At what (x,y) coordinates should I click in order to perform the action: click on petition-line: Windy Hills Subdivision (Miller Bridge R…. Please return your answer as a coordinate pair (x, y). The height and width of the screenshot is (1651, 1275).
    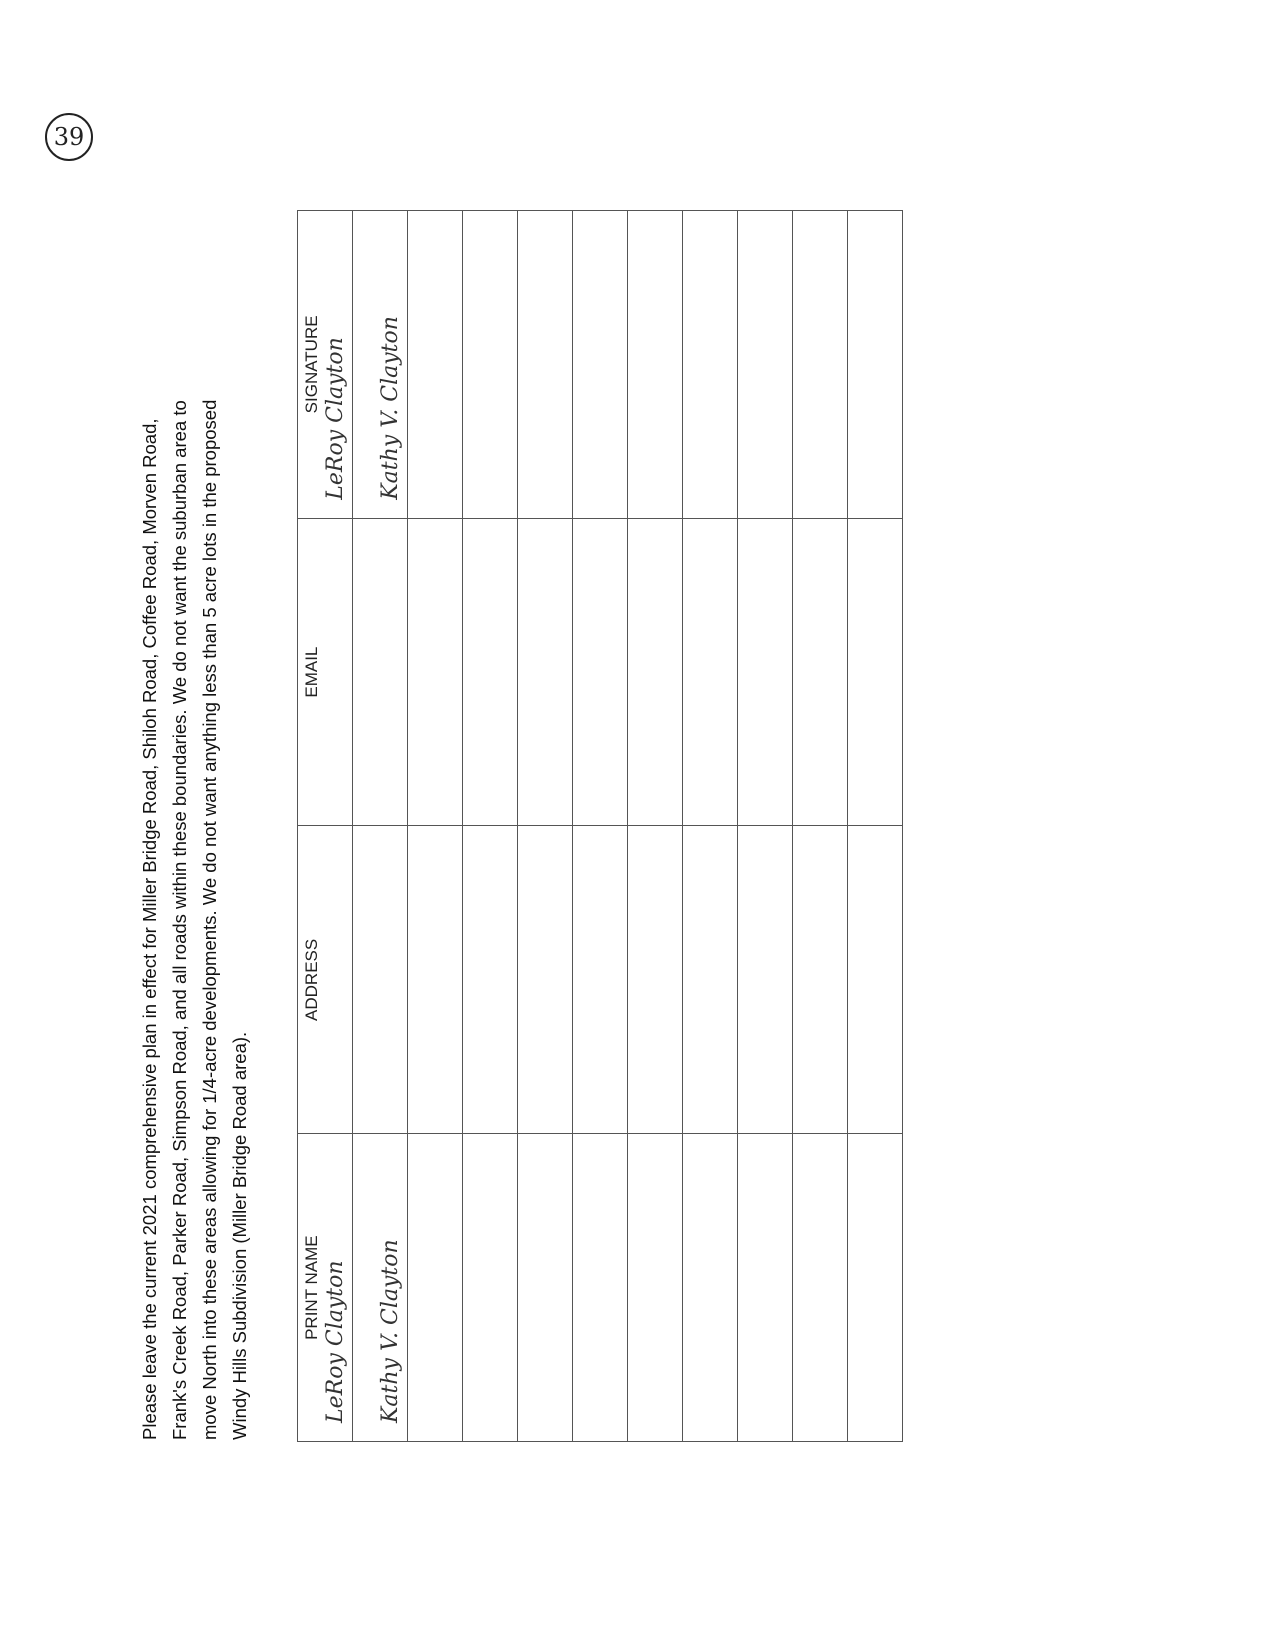
    Looking at the image, I should click on (239, 1235).